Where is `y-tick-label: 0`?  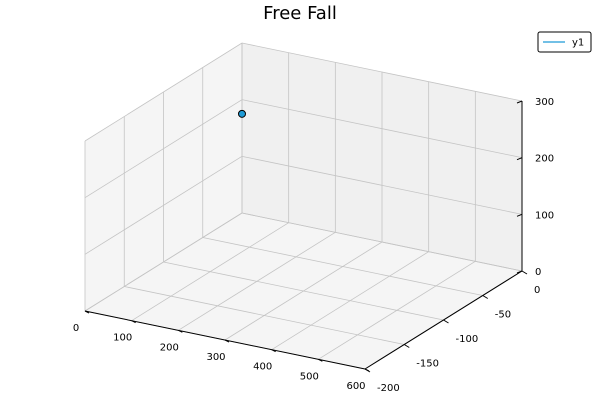
y-tick-label: 0 is located at coordinates (537, 290).